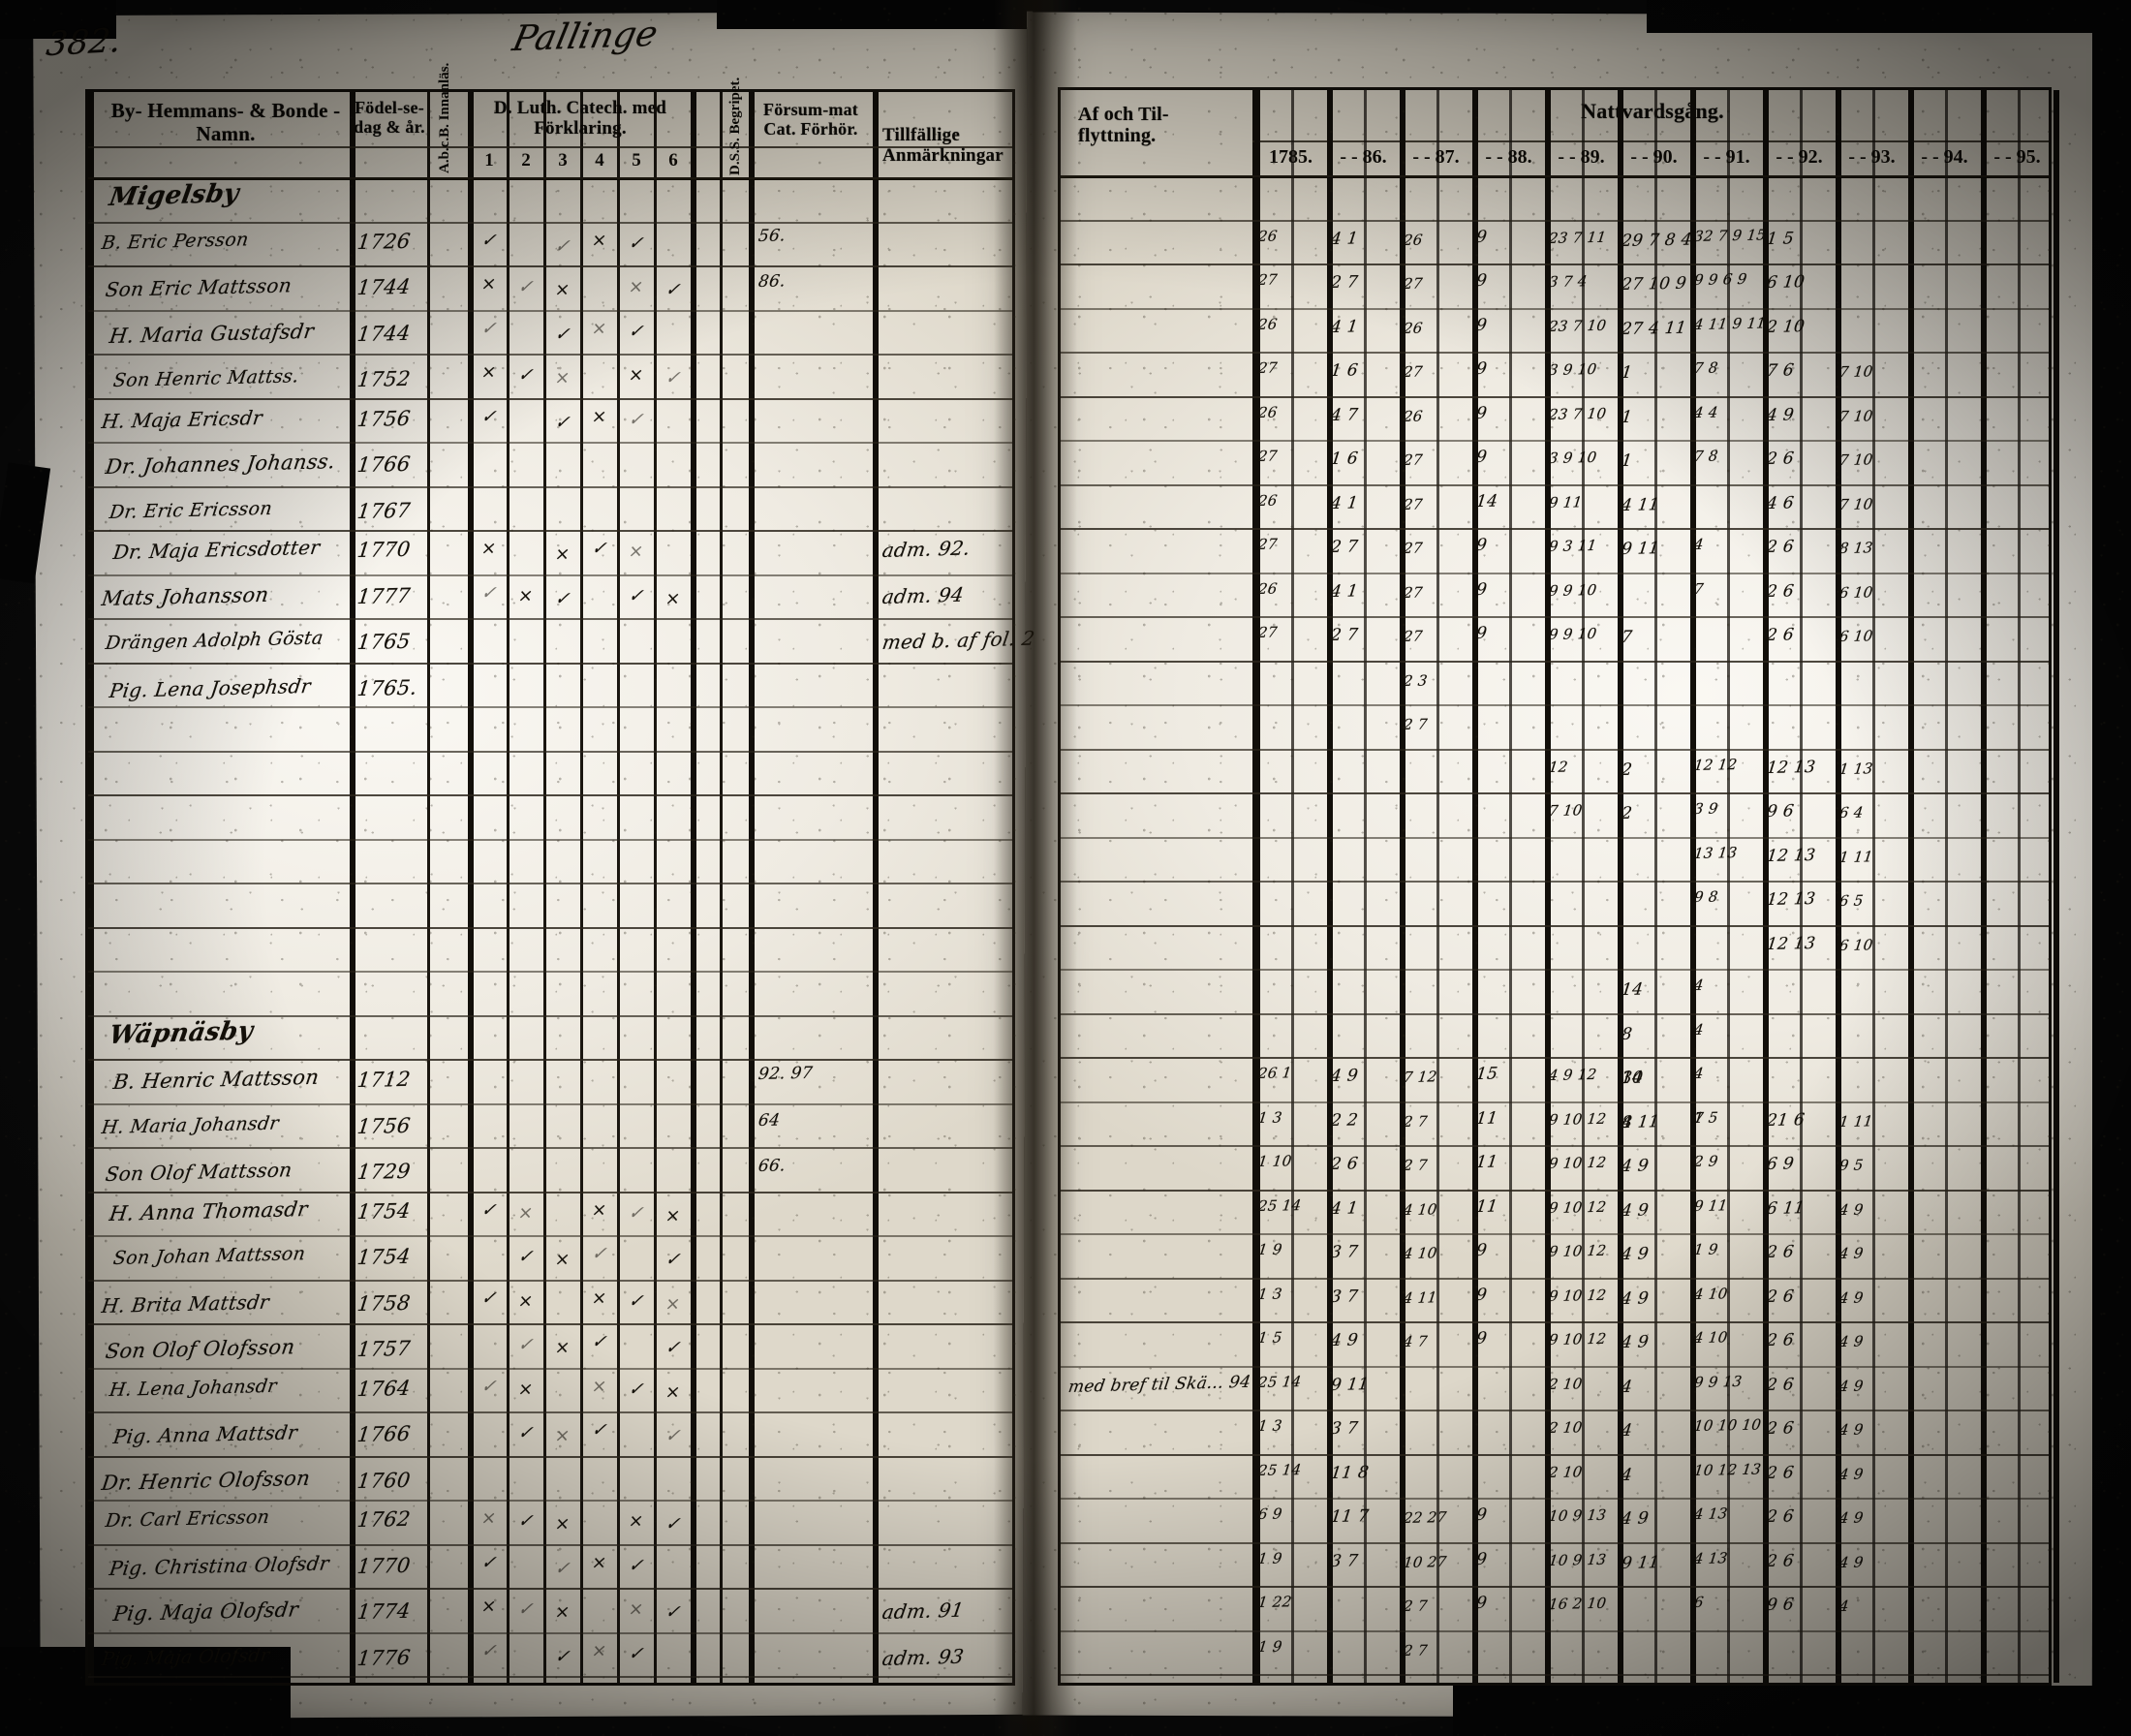  Describe the element at coordinates (2019, 886) in the screenshot. I see `year-subcol-rule` at that location.